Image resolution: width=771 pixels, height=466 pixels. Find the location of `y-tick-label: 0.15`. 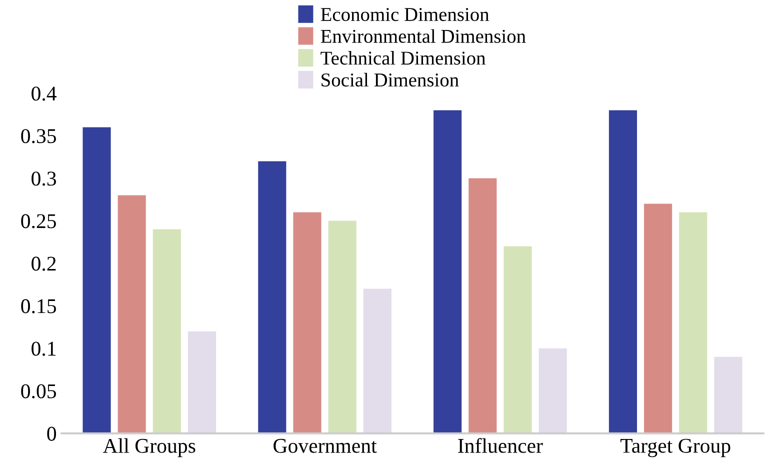

y-tick-label: 0.15 is located at coordinates (38, 306).